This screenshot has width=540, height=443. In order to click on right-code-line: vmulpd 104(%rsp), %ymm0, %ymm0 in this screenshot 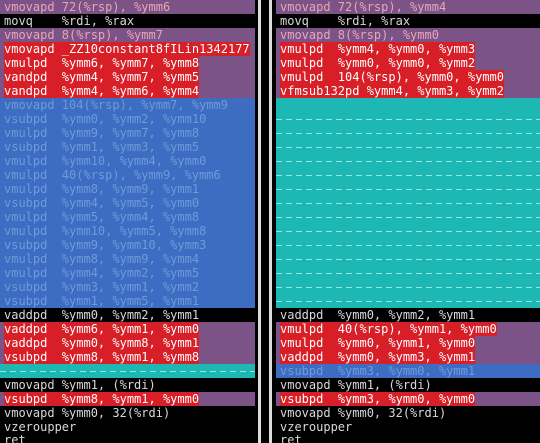, I will do `click(408, 77)`.